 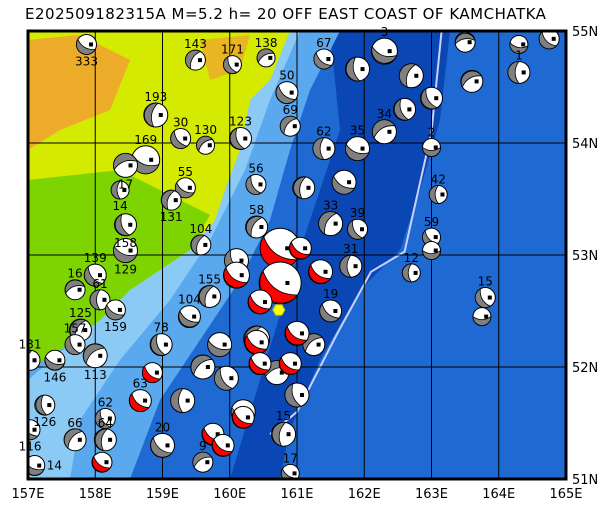 What do you see at coordinates (565, 494) in the screenshot?
I see `lon-tick-label: 165E` at bounding box center [565, 494].